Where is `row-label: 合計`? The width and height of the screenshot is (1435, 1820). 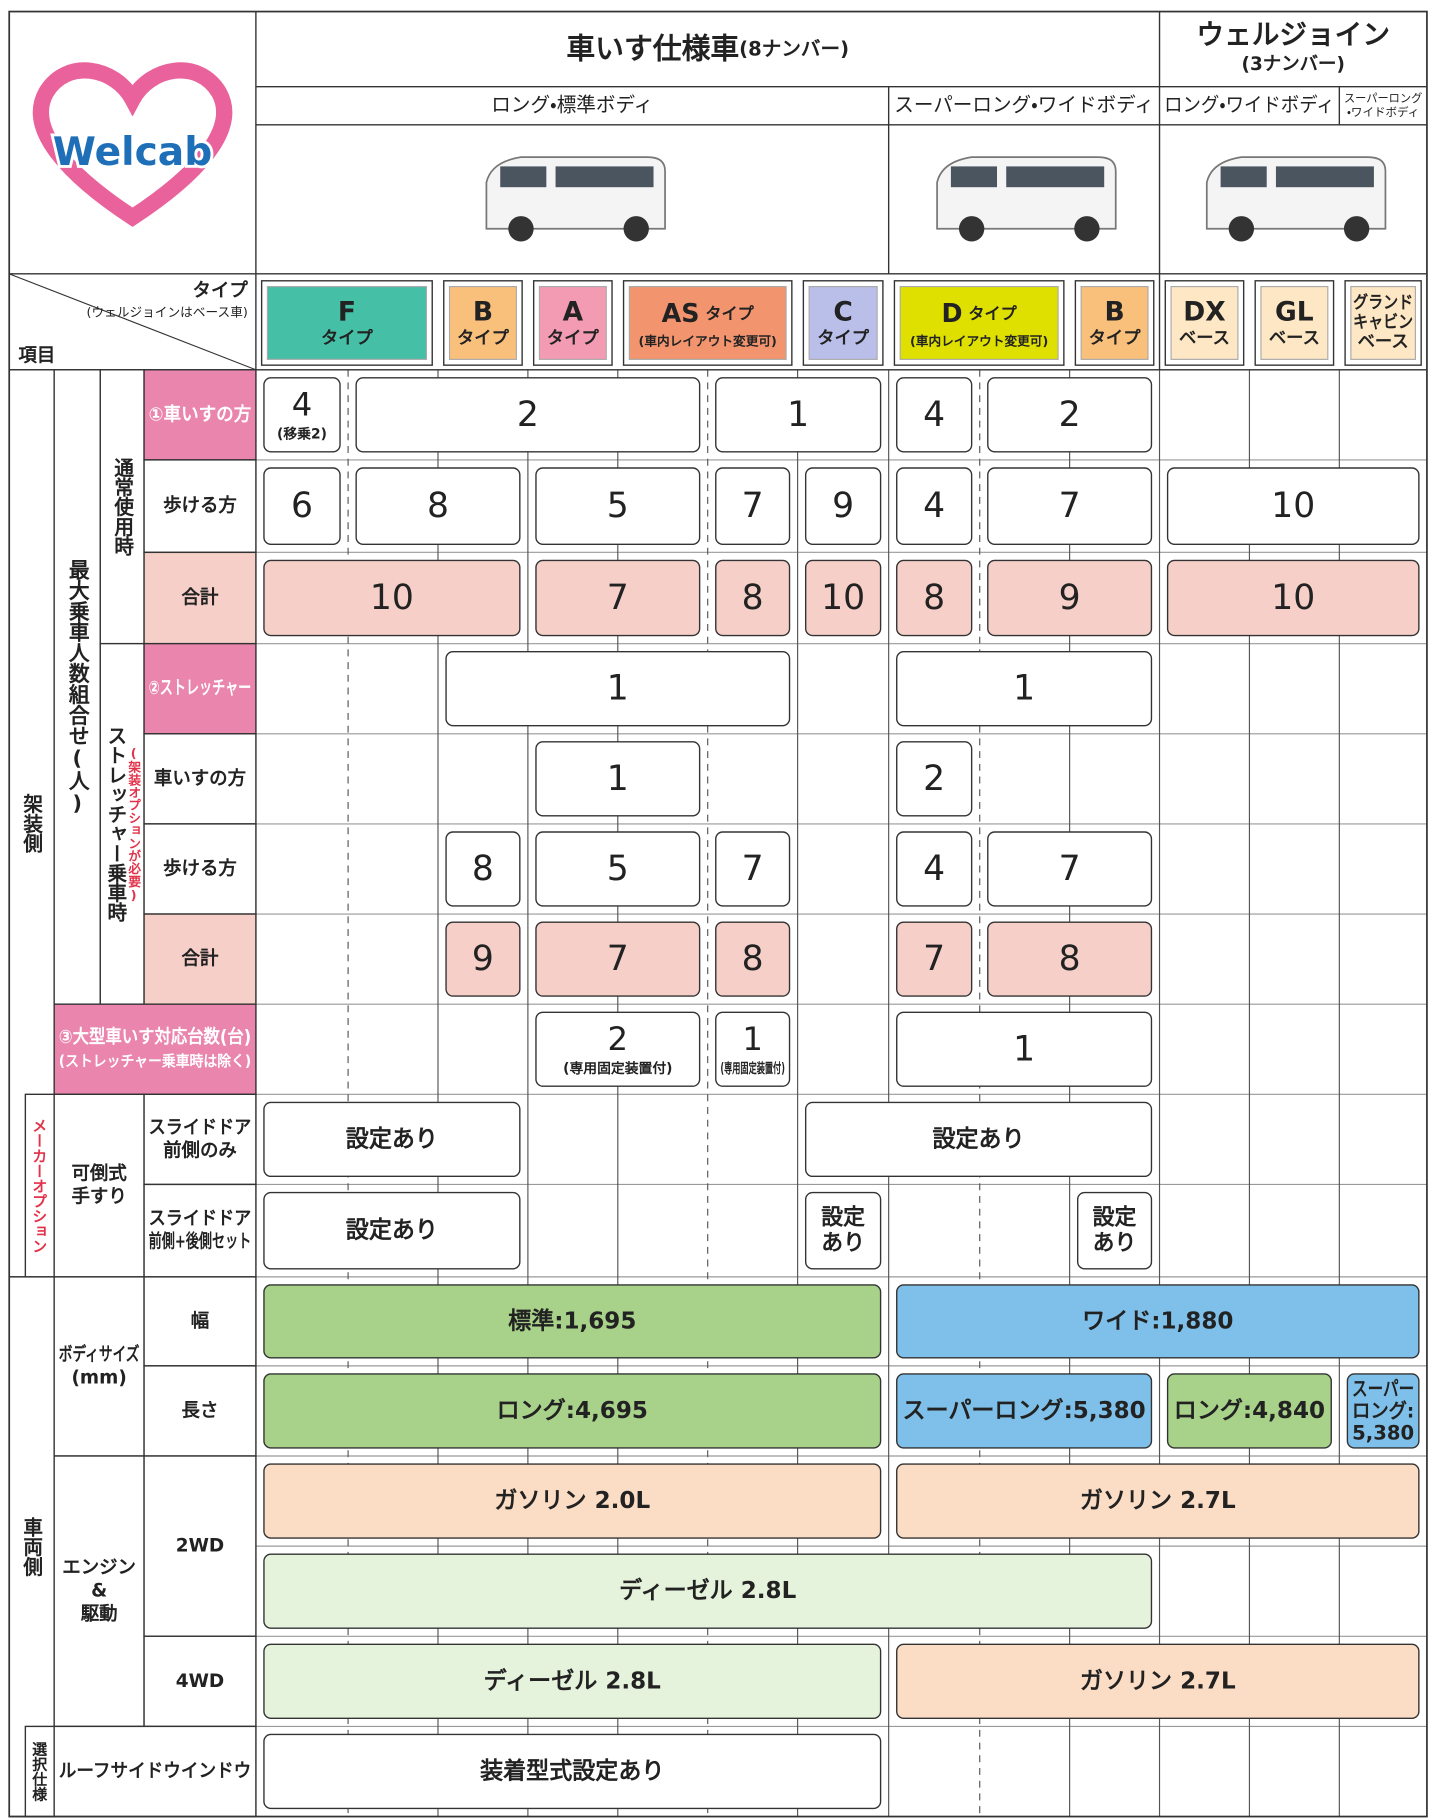
row-label: 合計 is located at coordinates (200, 959).